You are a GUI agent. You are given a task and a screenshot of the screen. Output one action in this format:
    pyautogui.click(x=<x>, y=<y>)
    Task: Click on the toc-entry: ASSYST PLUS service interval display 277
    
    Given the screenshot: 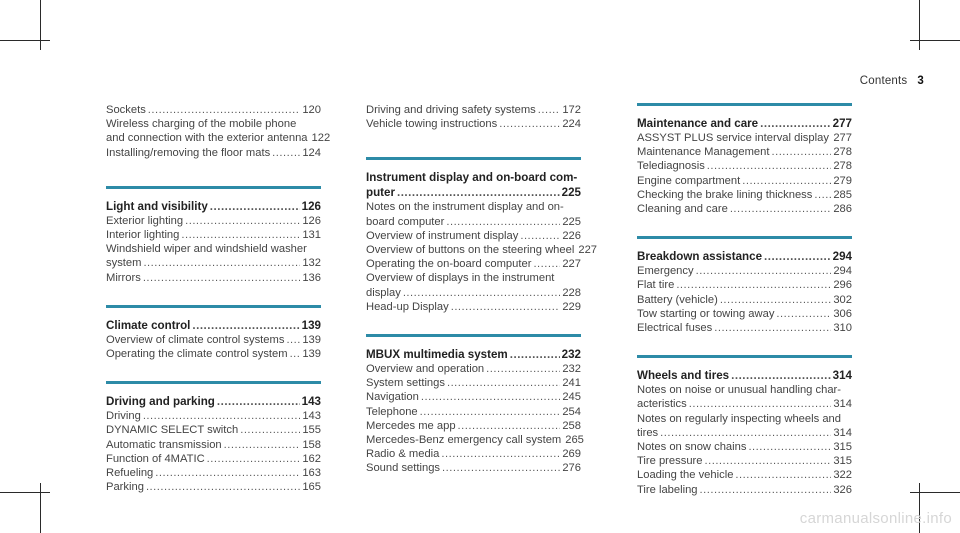 What is the action you would take?
    pyautogui.click(x=744, y=138)
    